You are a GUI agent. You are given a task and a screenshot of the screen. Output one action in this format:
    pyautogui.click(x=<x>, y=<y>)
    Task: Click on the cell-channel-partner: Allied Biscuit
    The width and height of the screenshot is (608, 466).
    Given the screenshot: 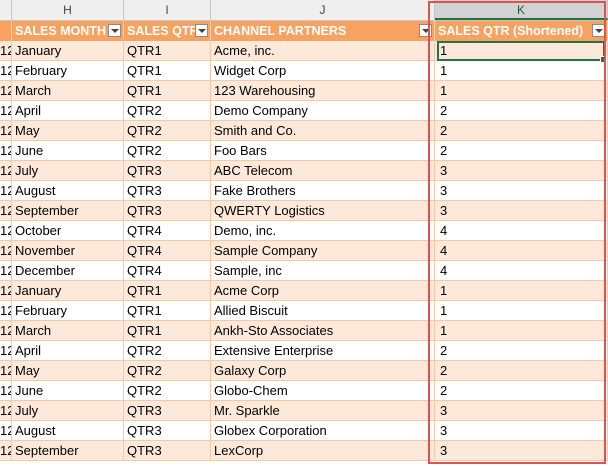 What is the action you would take?
    pyautogui.click(x=323, y=311)
    